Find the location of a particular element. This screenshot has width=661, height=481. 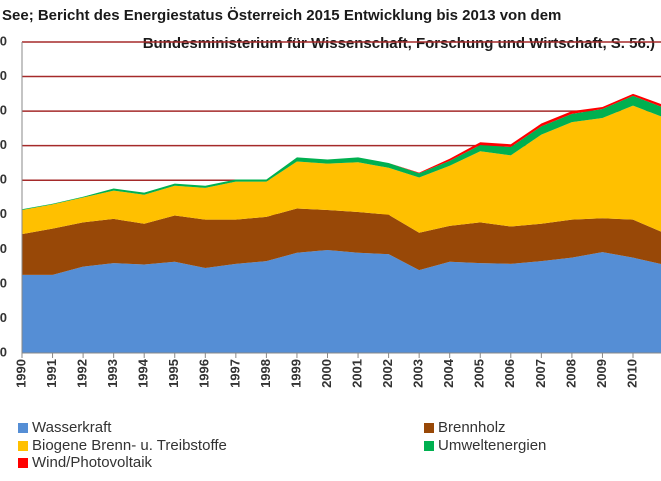

y-tick-label: 50 is located at coordinates (3, 317).